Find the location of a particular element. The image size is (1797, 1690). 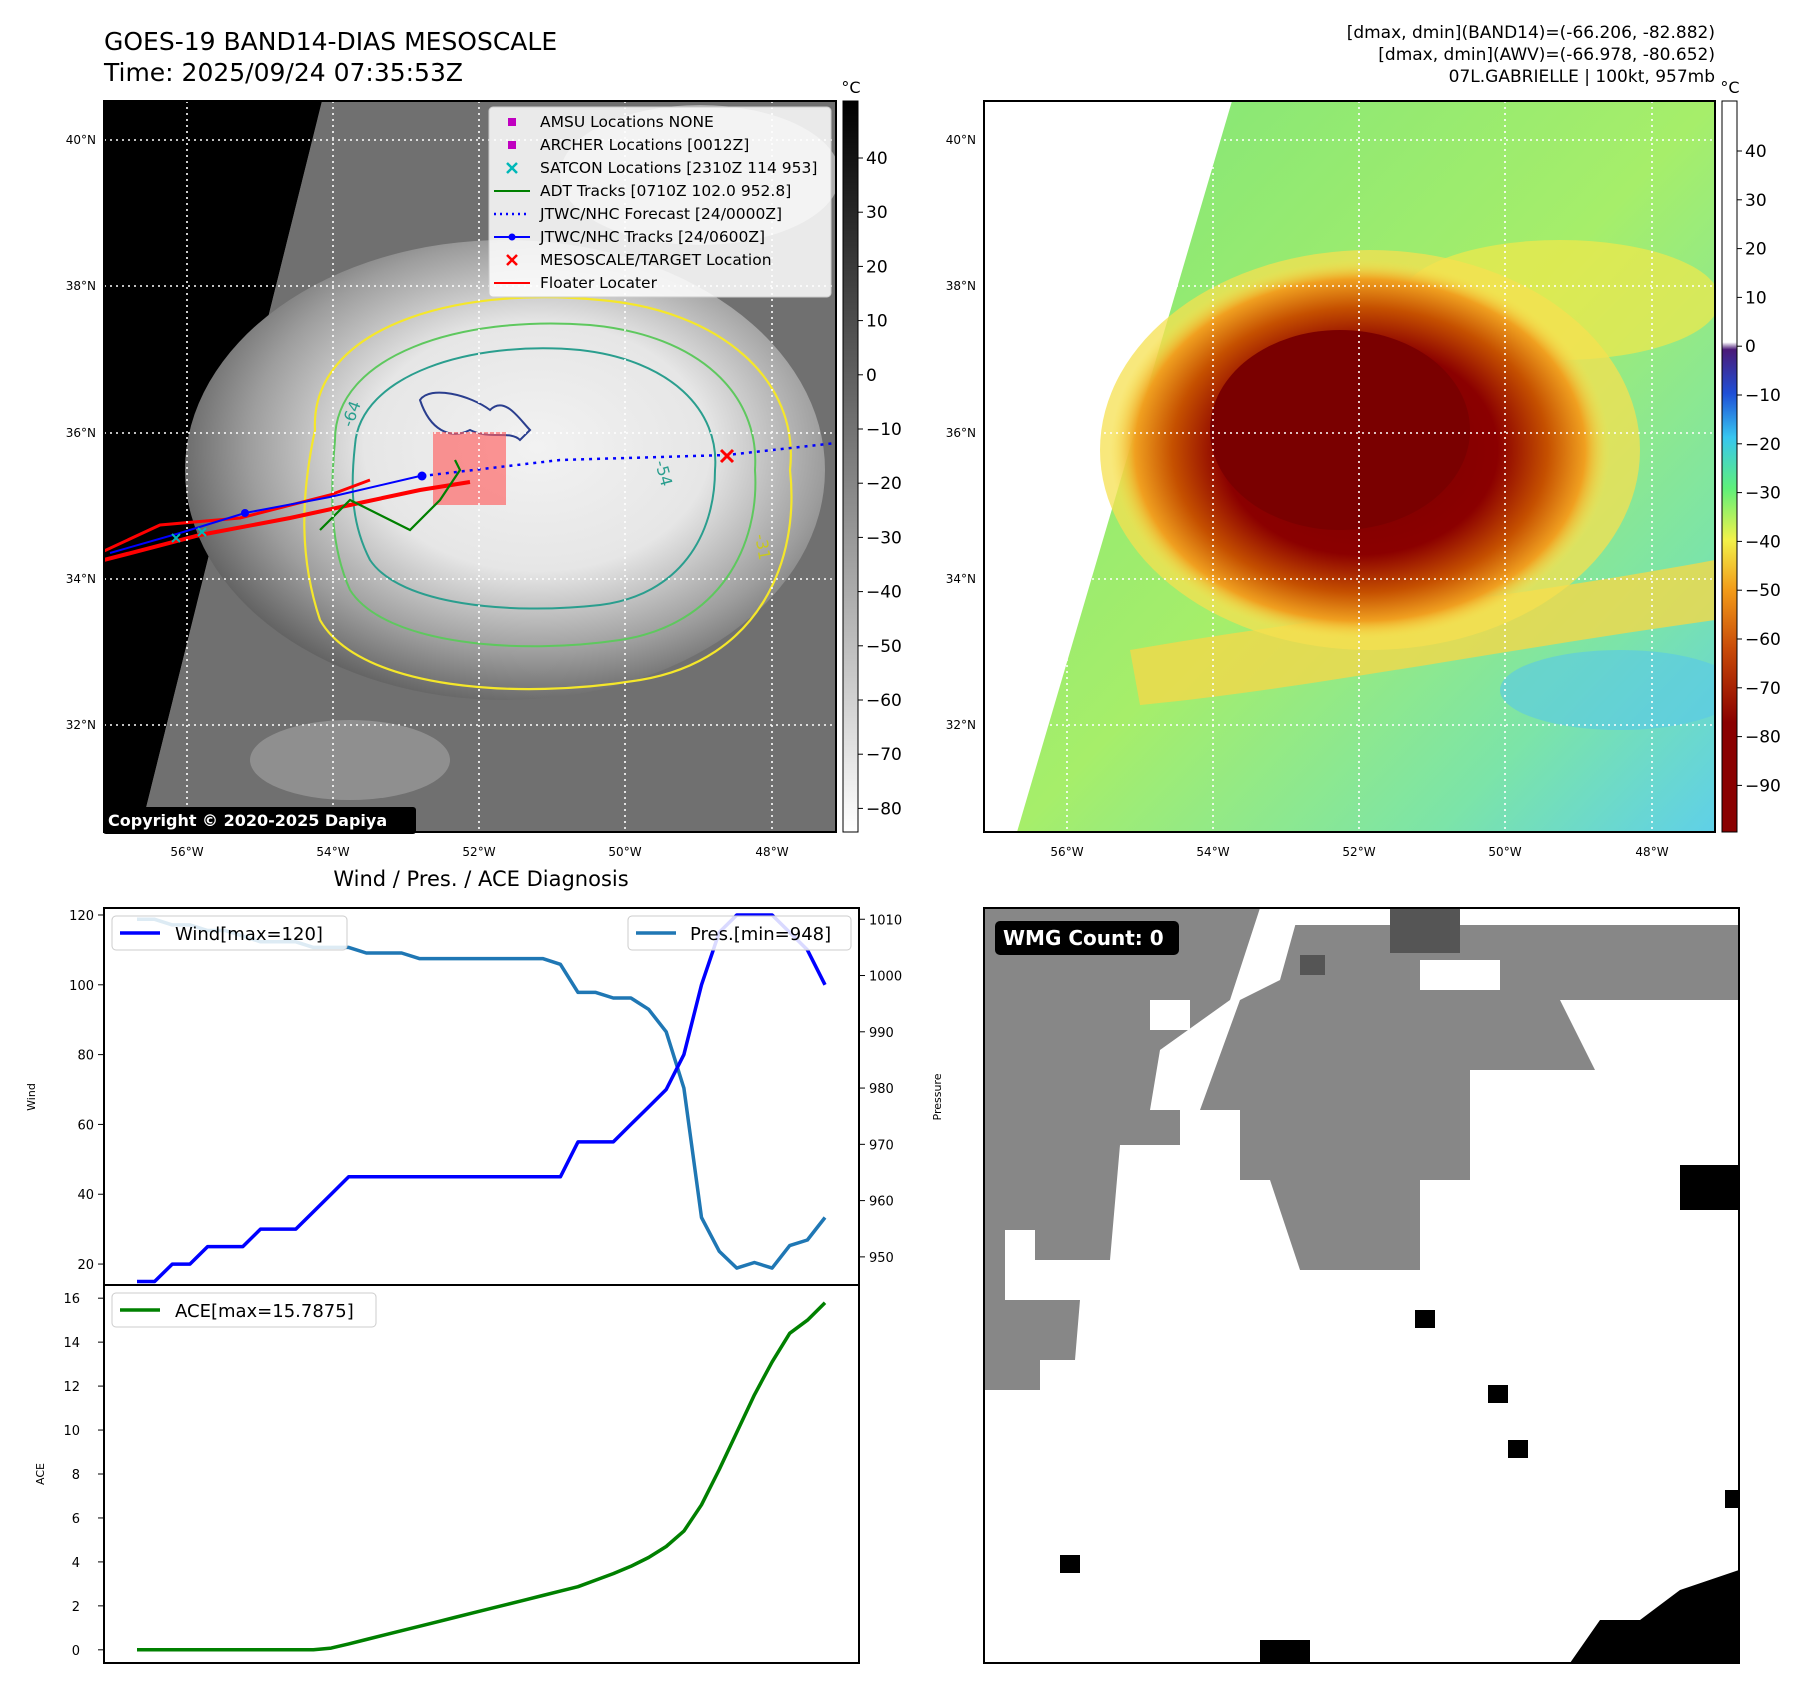

map1-lon-tick: 50°W is located at coordinates (624, 852).